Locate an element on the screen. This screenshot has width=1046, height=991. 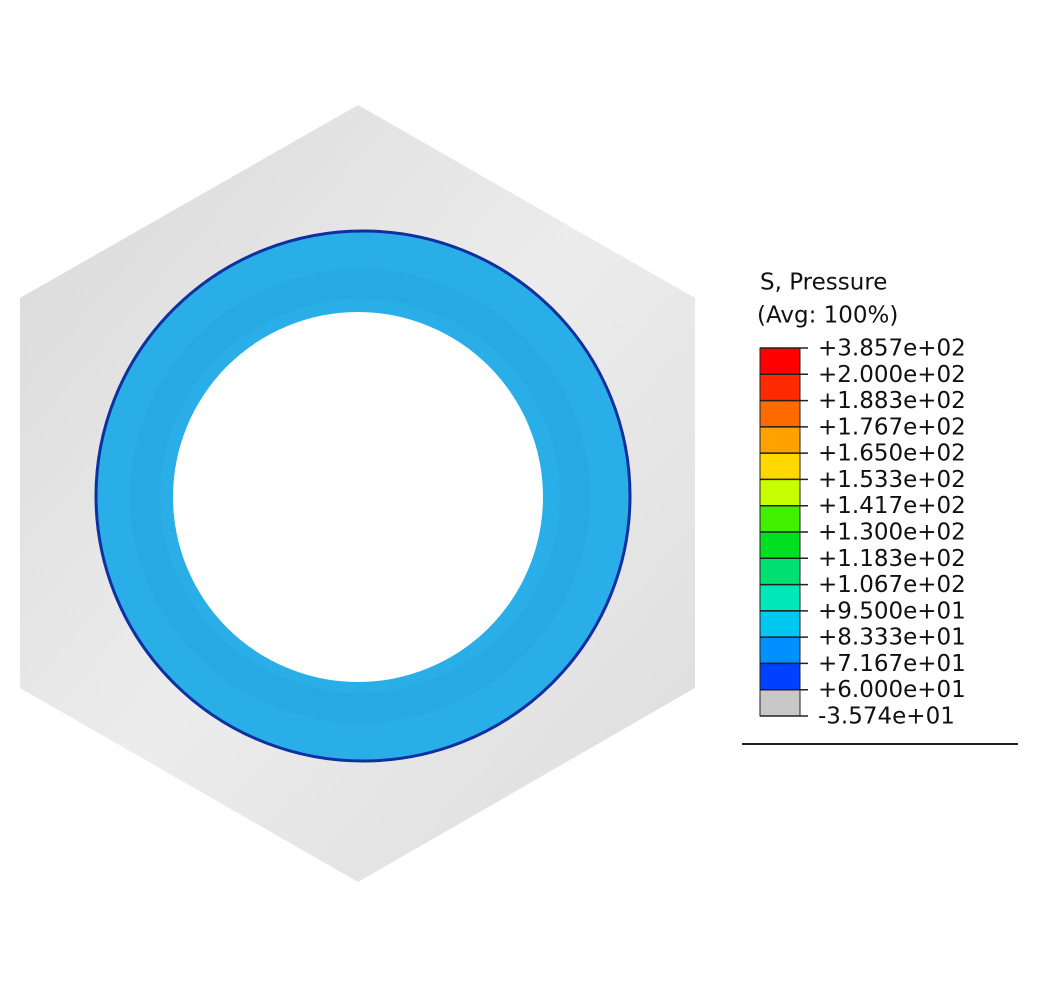
legend-label: +1.883e+02 is located at coordinates (892, 401).